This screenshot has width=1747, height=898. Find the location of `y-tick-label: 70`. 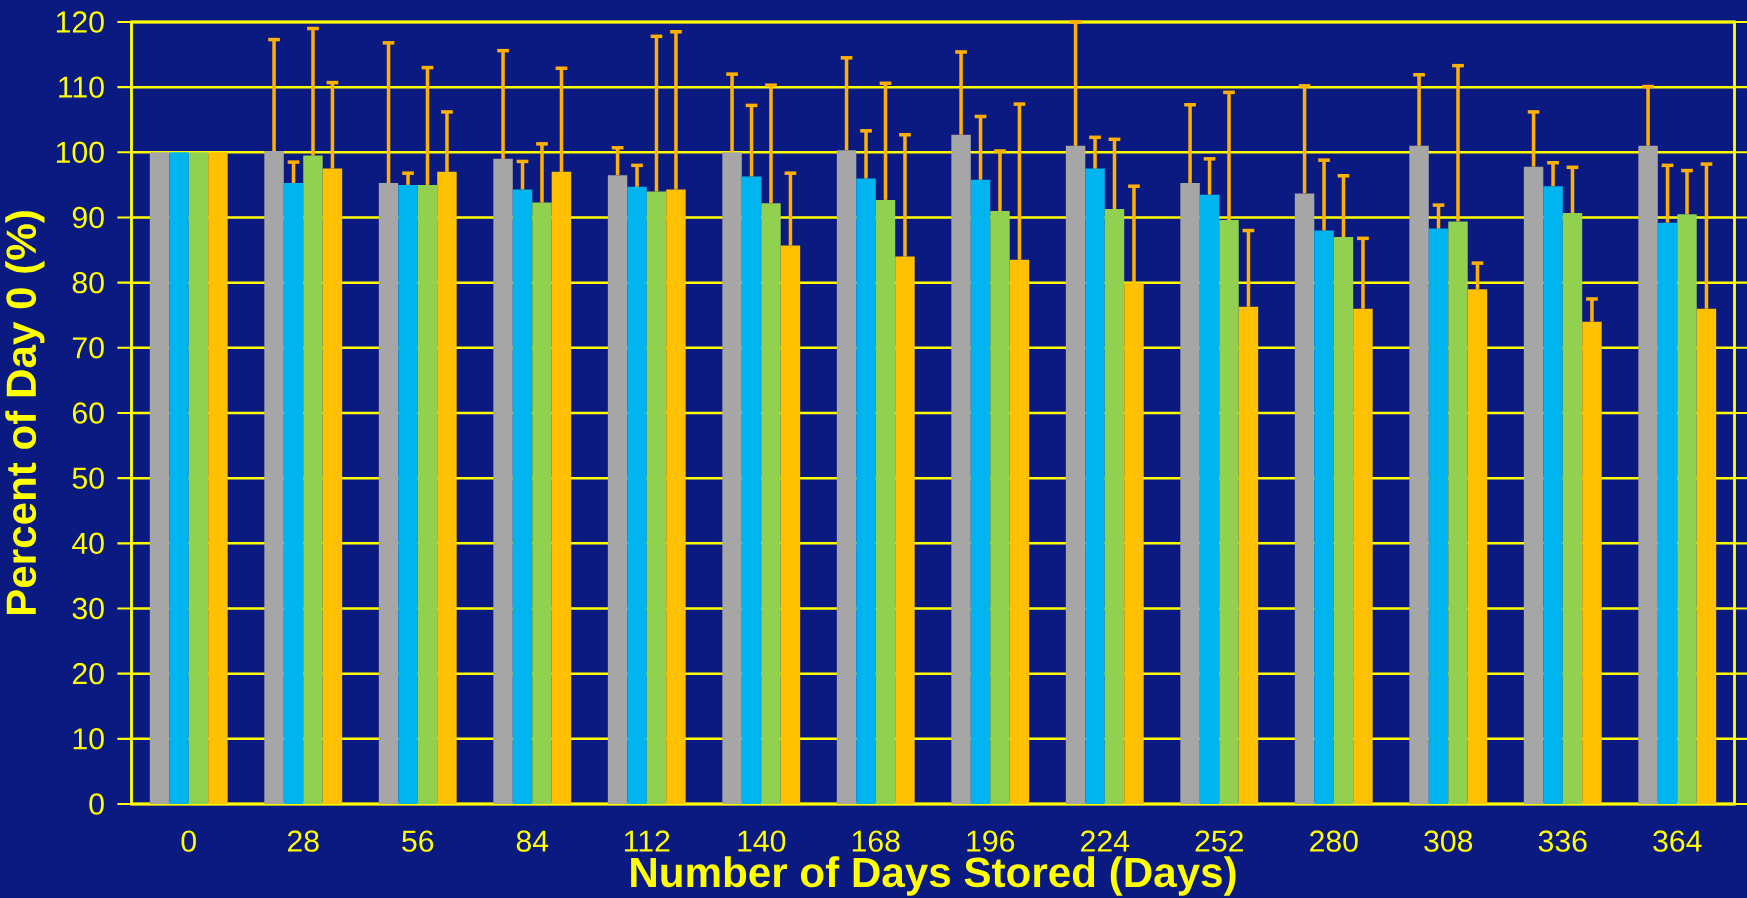

y-tick-label: 70 is located at coordinates (88, 348).